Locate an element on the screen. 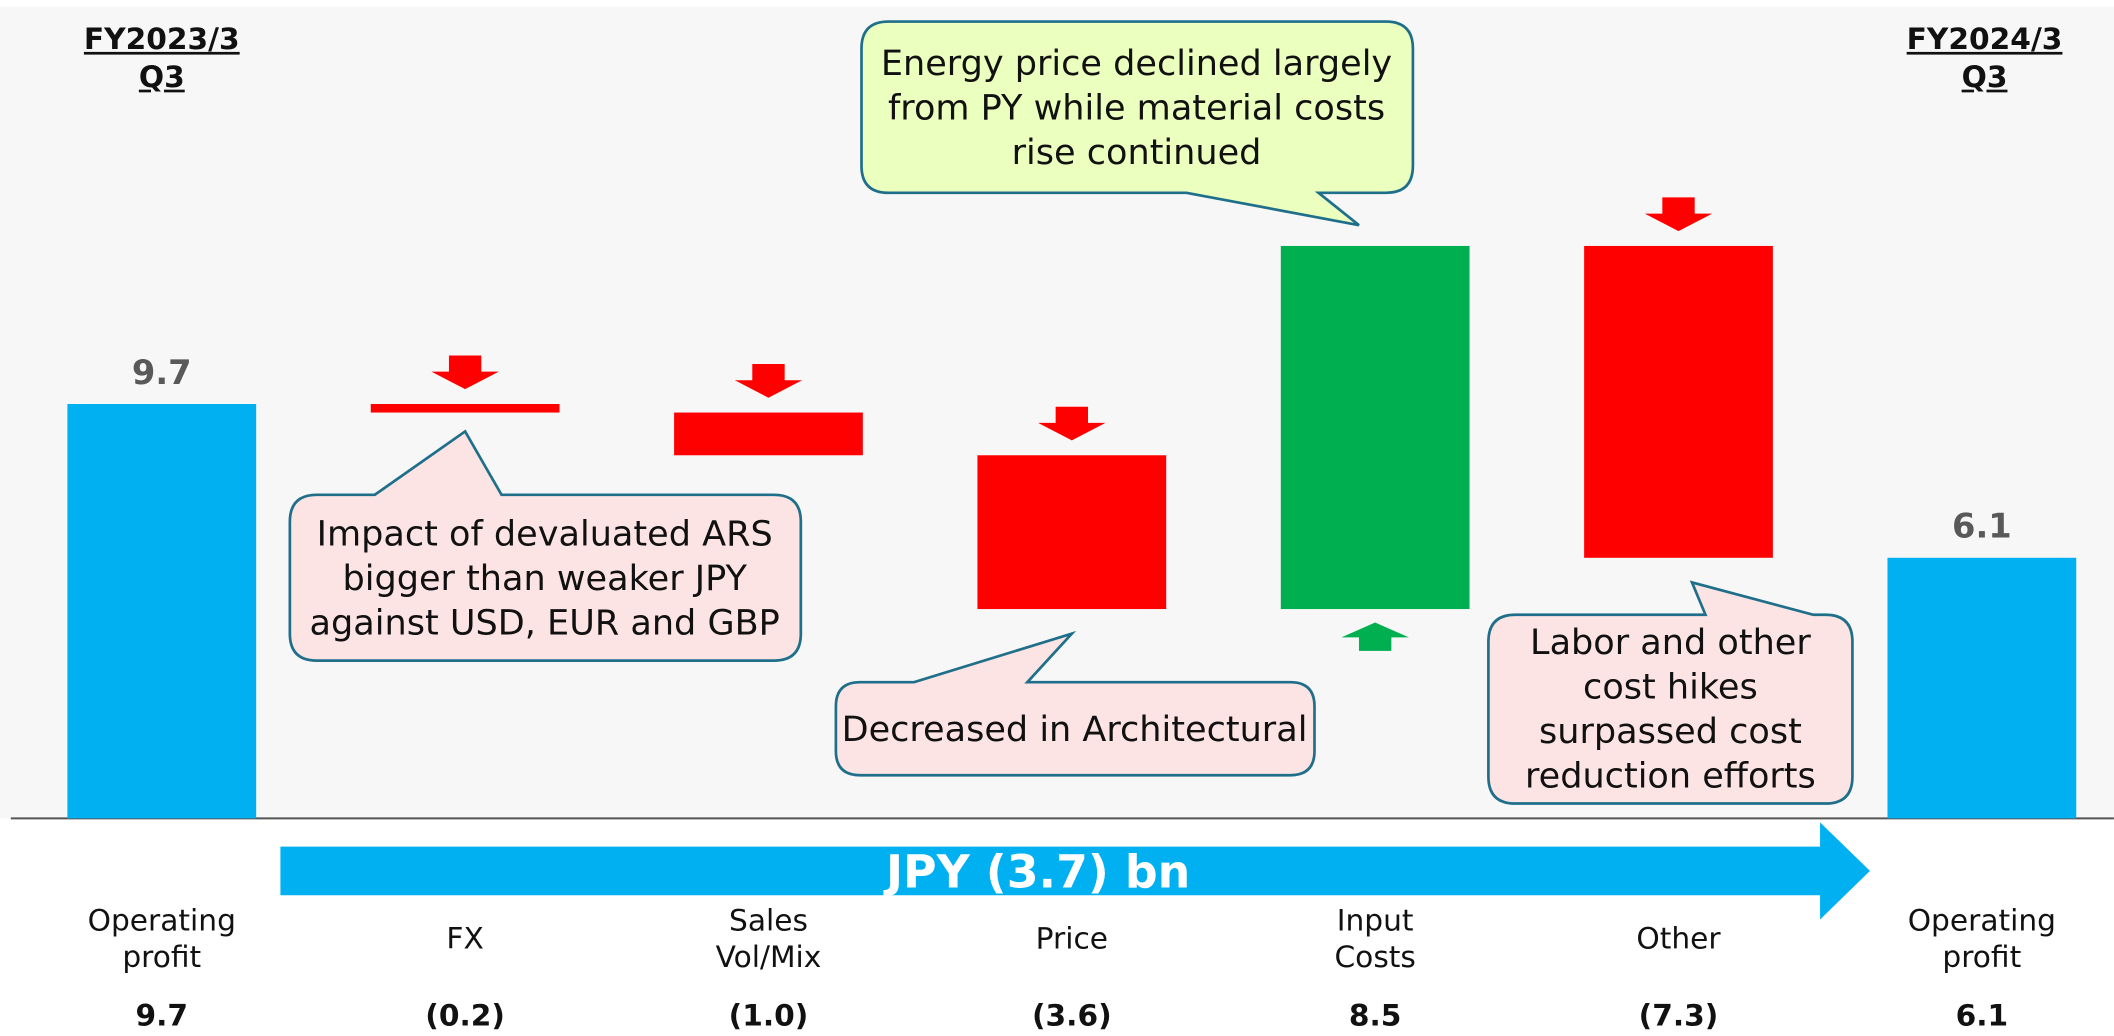  heading: FY2023/3 Q3 is located at coordinates (161, 59).